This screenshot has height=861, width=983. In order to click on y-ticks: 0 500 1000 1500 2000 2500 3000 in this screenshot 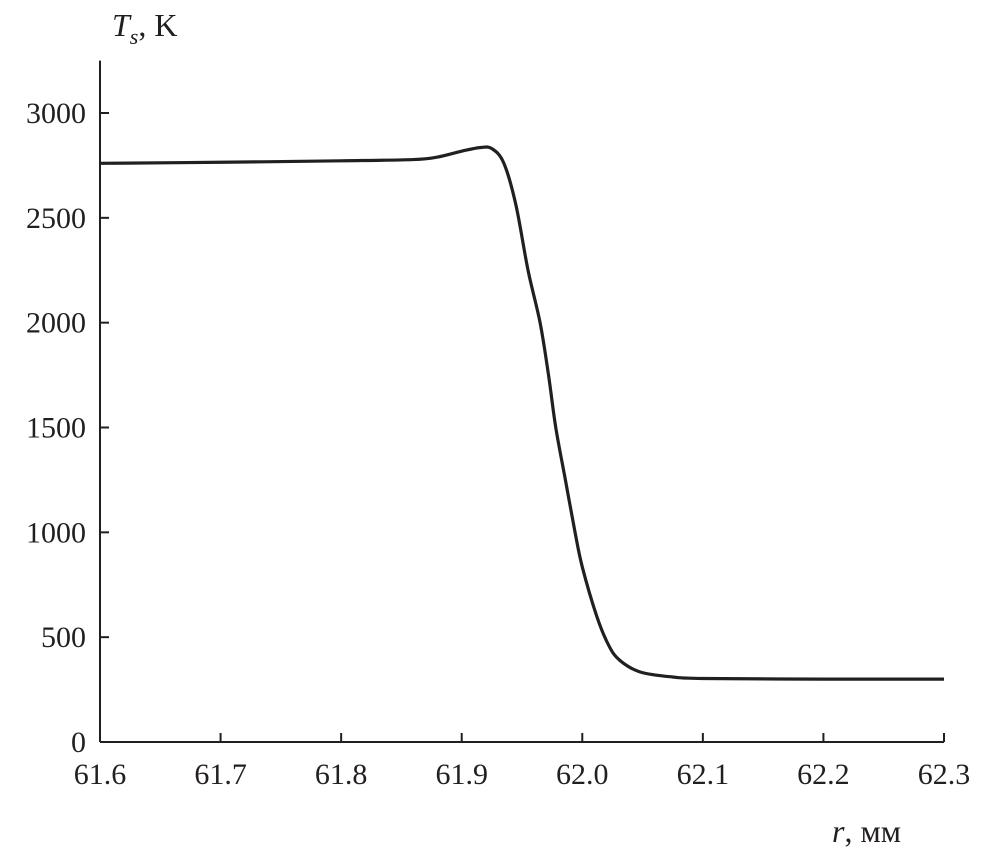, I will do `click(67, 428)`.